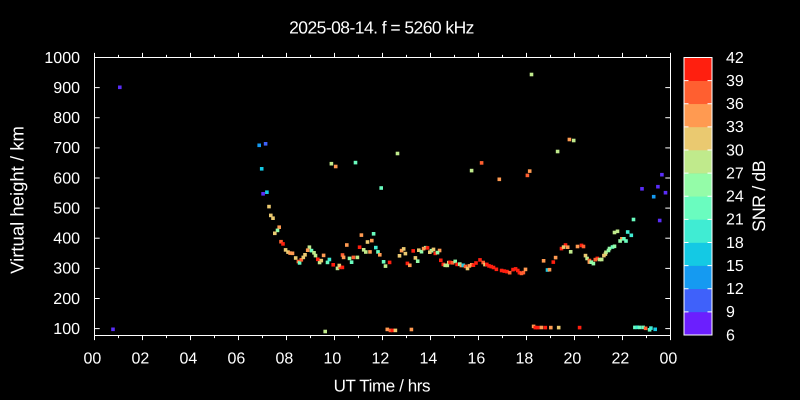 This screenshot has width=800, height=400. I want to click on svg-text: 20, so click(573, 359).